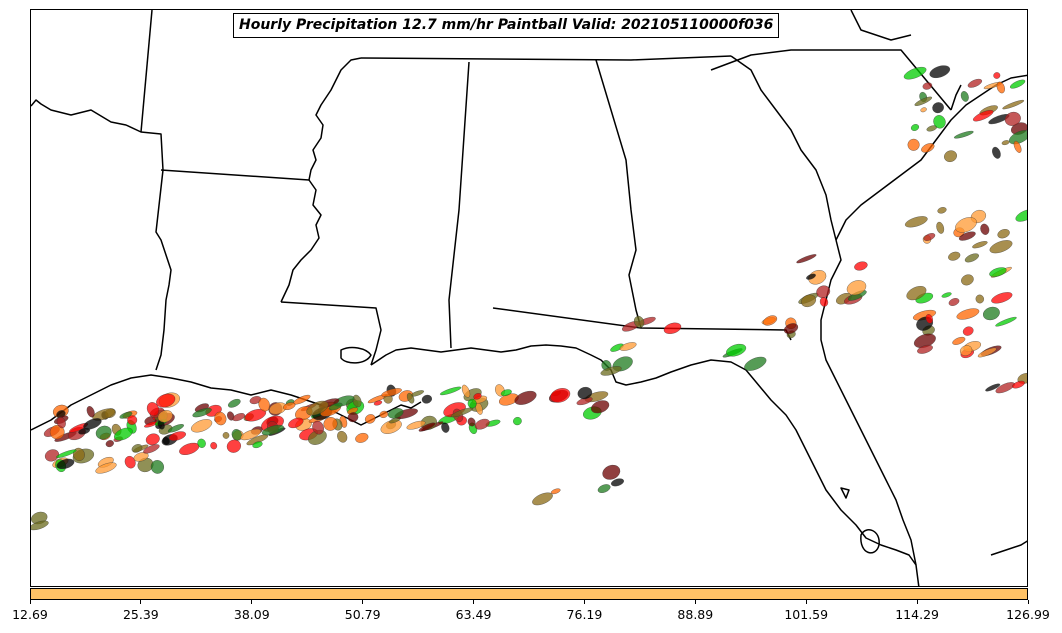 This screenshot has height=633, width=1062. I want to click on border-mississippi-alabama, so click(459, 205).